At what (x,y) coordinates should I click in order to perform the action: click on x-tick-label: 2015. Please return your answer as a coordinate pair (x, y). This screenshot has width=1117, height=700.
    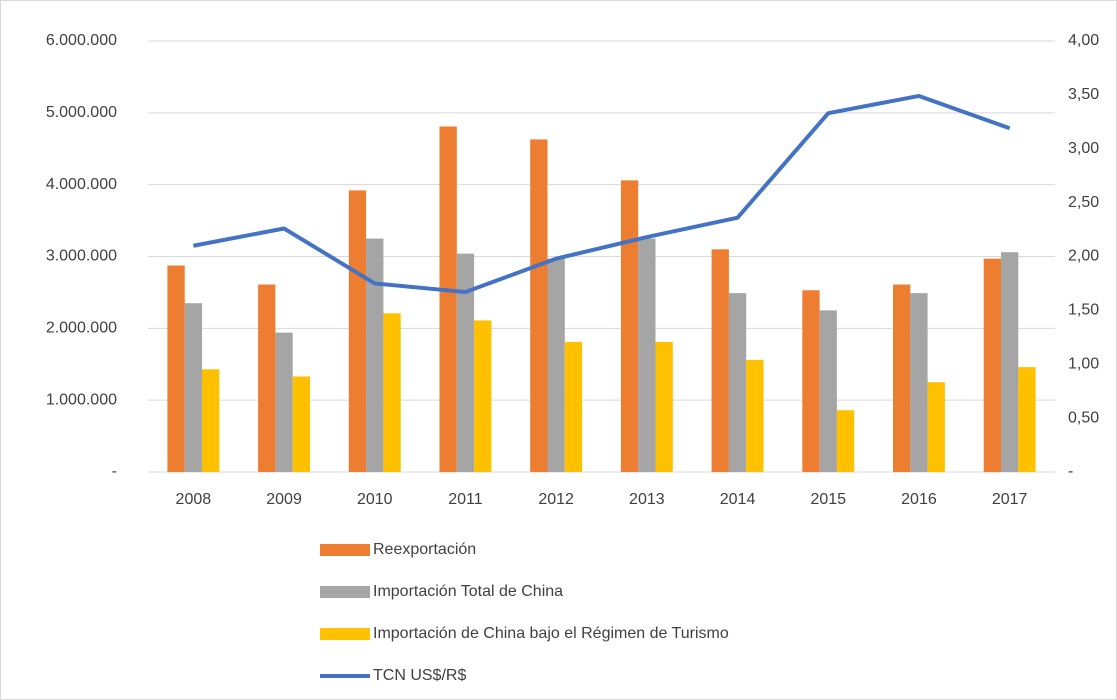
    Looking at the image, I should click on (828, 499).